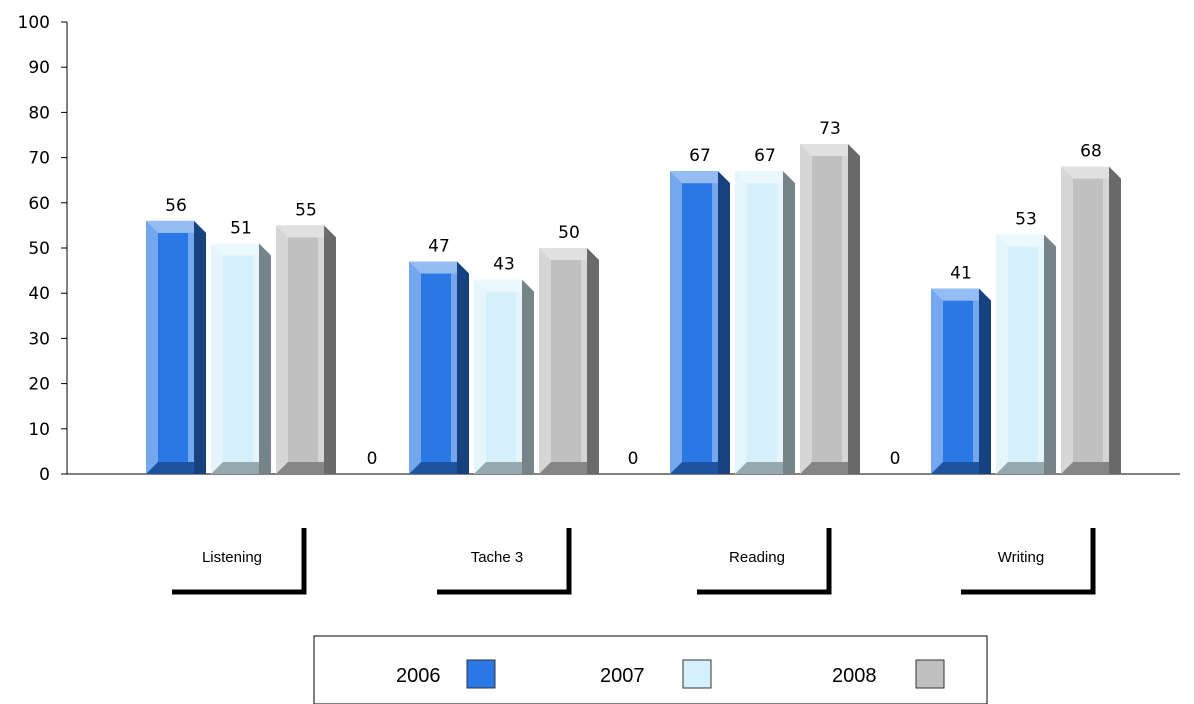 This screenshot has width=1194, height=704. What do you see at coordinates (39, 113) in the screenshot?
I see `y-tick-label: 80` at bounding box center [39, 113].